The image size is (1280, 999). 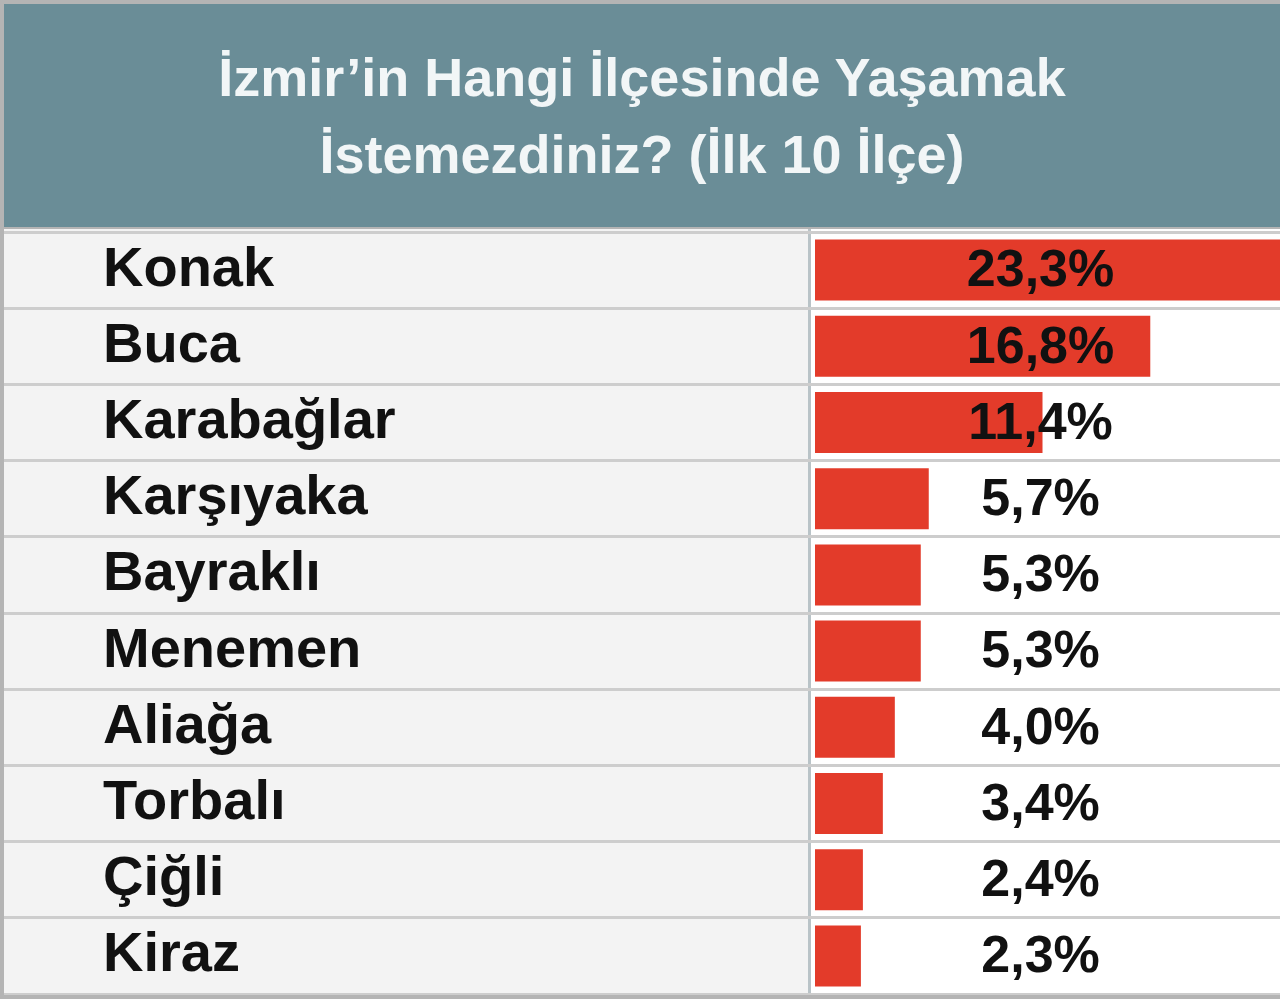 What do you see at coordinates (249, 418) in the screenshot?
I see `y-tick-label: Karabağlar` at bounding box center [249, 418].